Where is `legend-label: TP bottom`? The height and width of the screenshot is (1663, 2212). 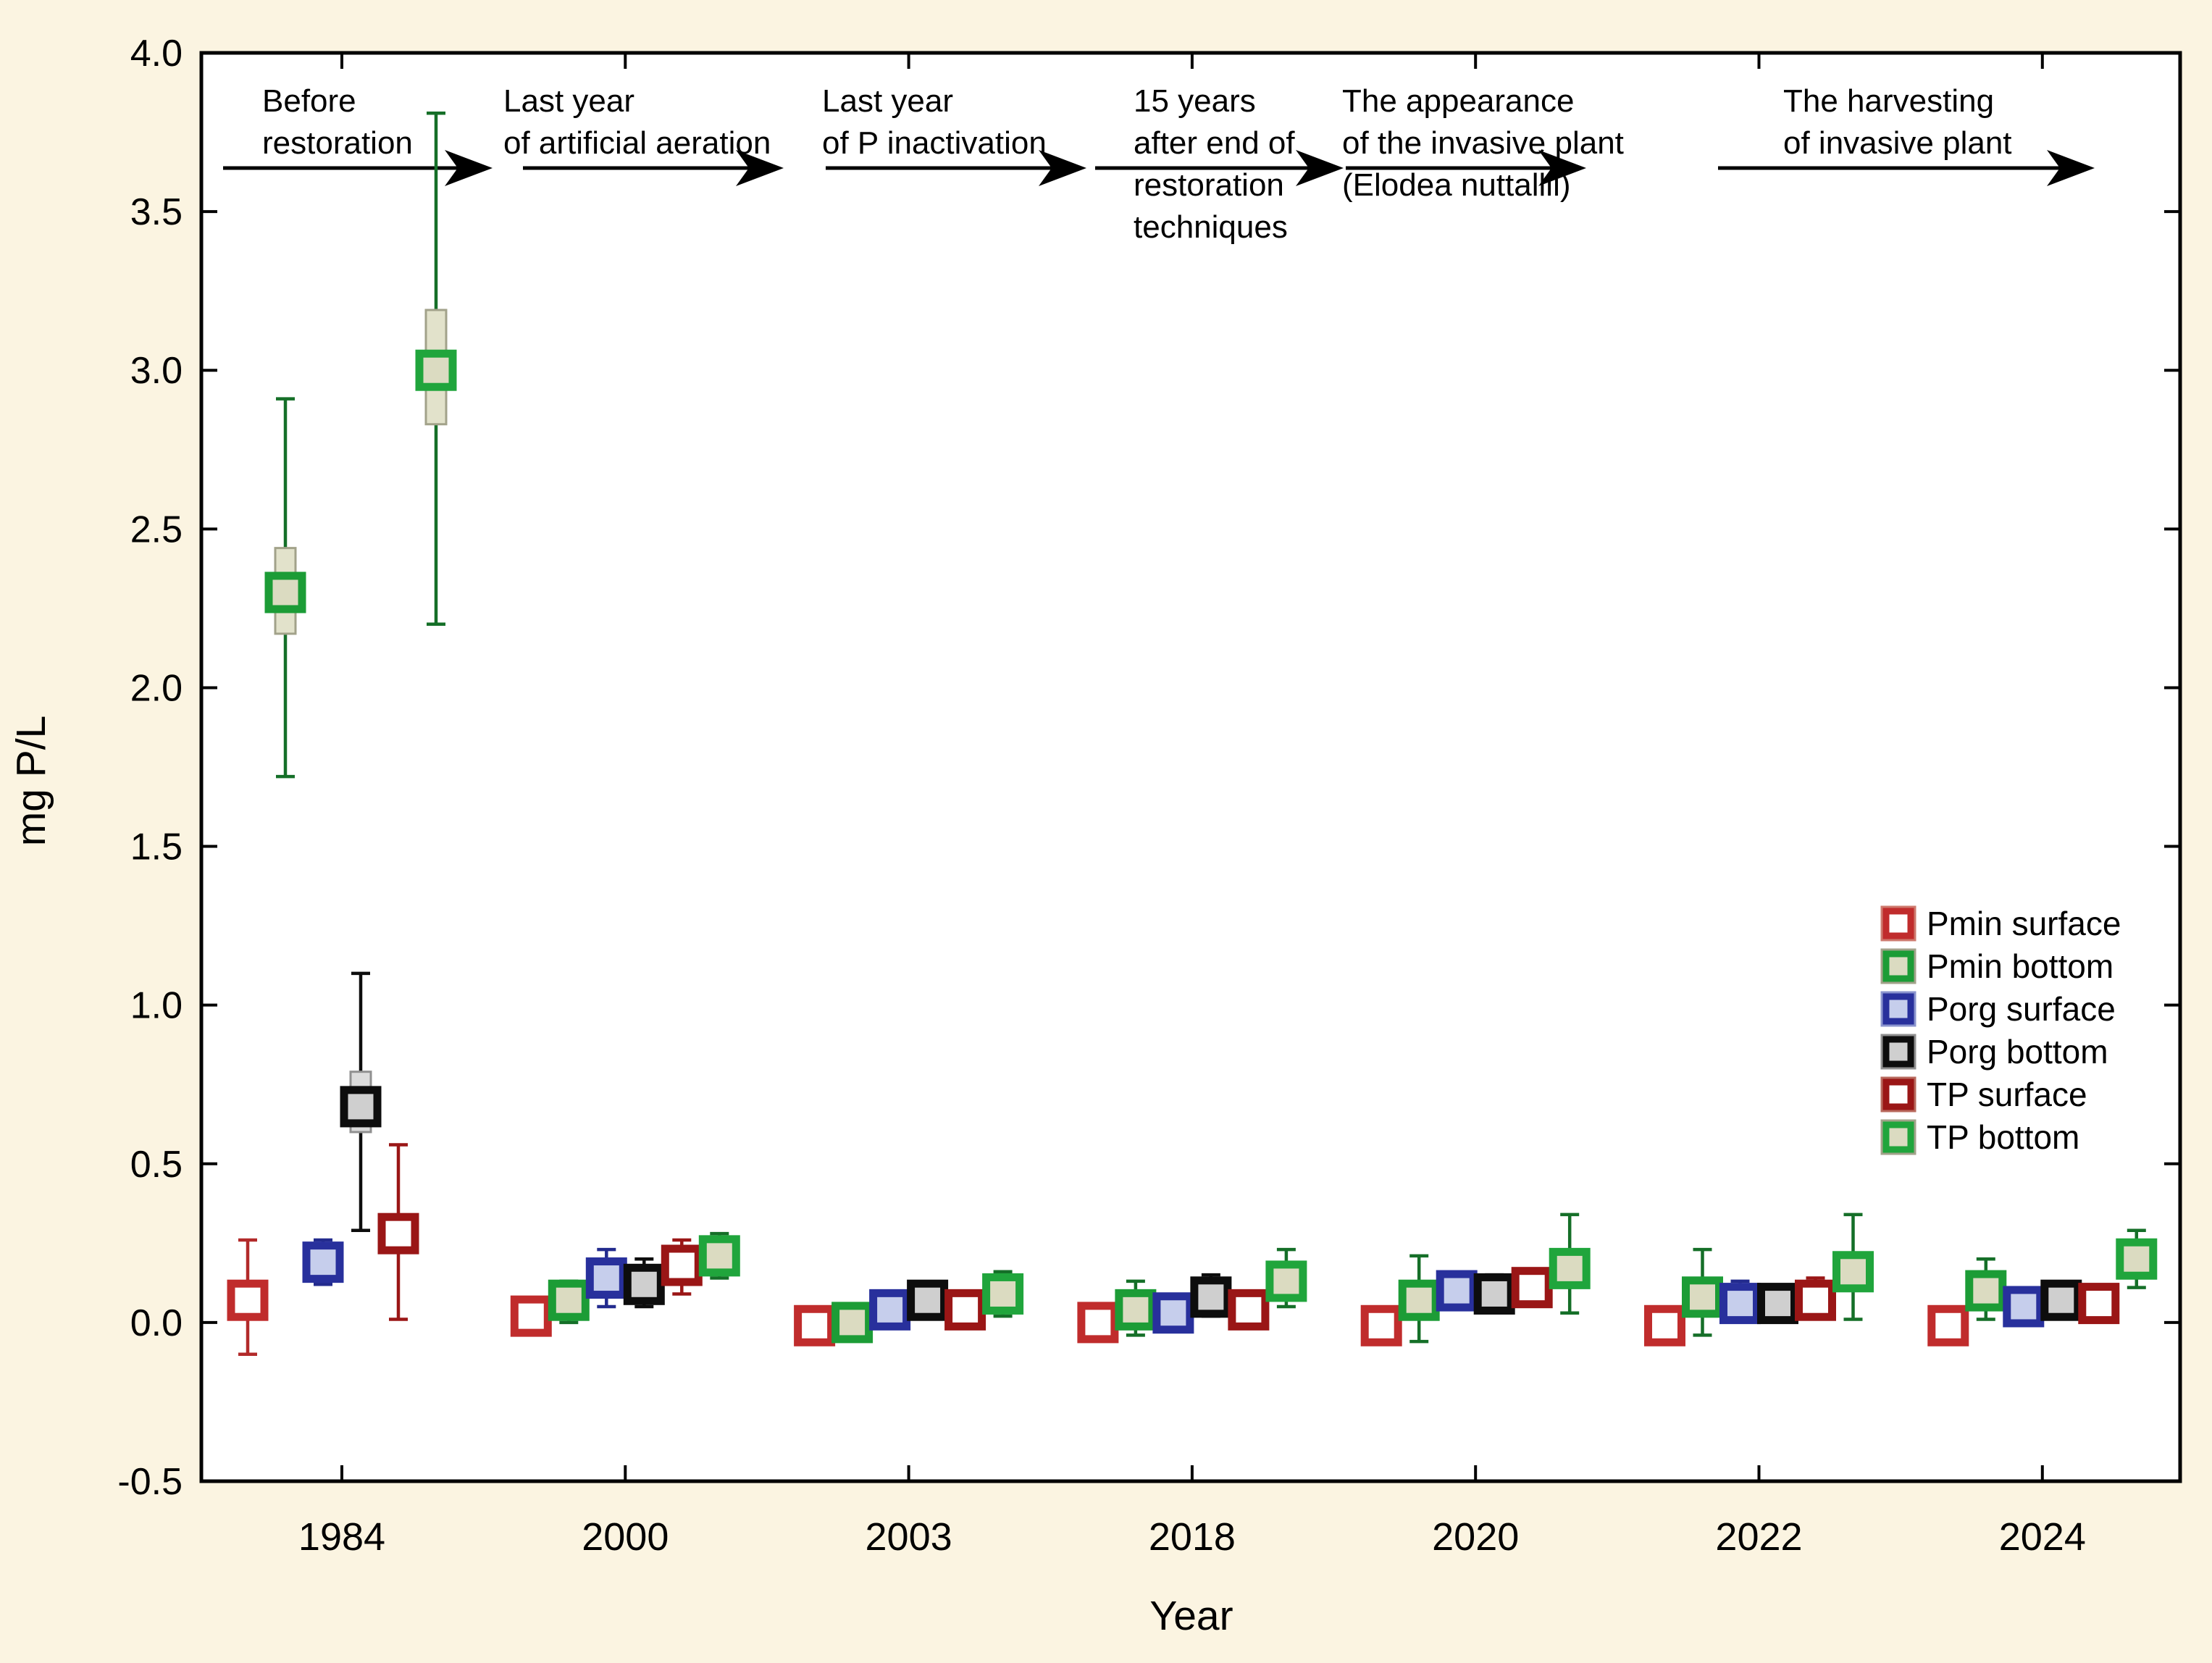 legend-label: TP bottom is located at coordinates (2003, 1137).